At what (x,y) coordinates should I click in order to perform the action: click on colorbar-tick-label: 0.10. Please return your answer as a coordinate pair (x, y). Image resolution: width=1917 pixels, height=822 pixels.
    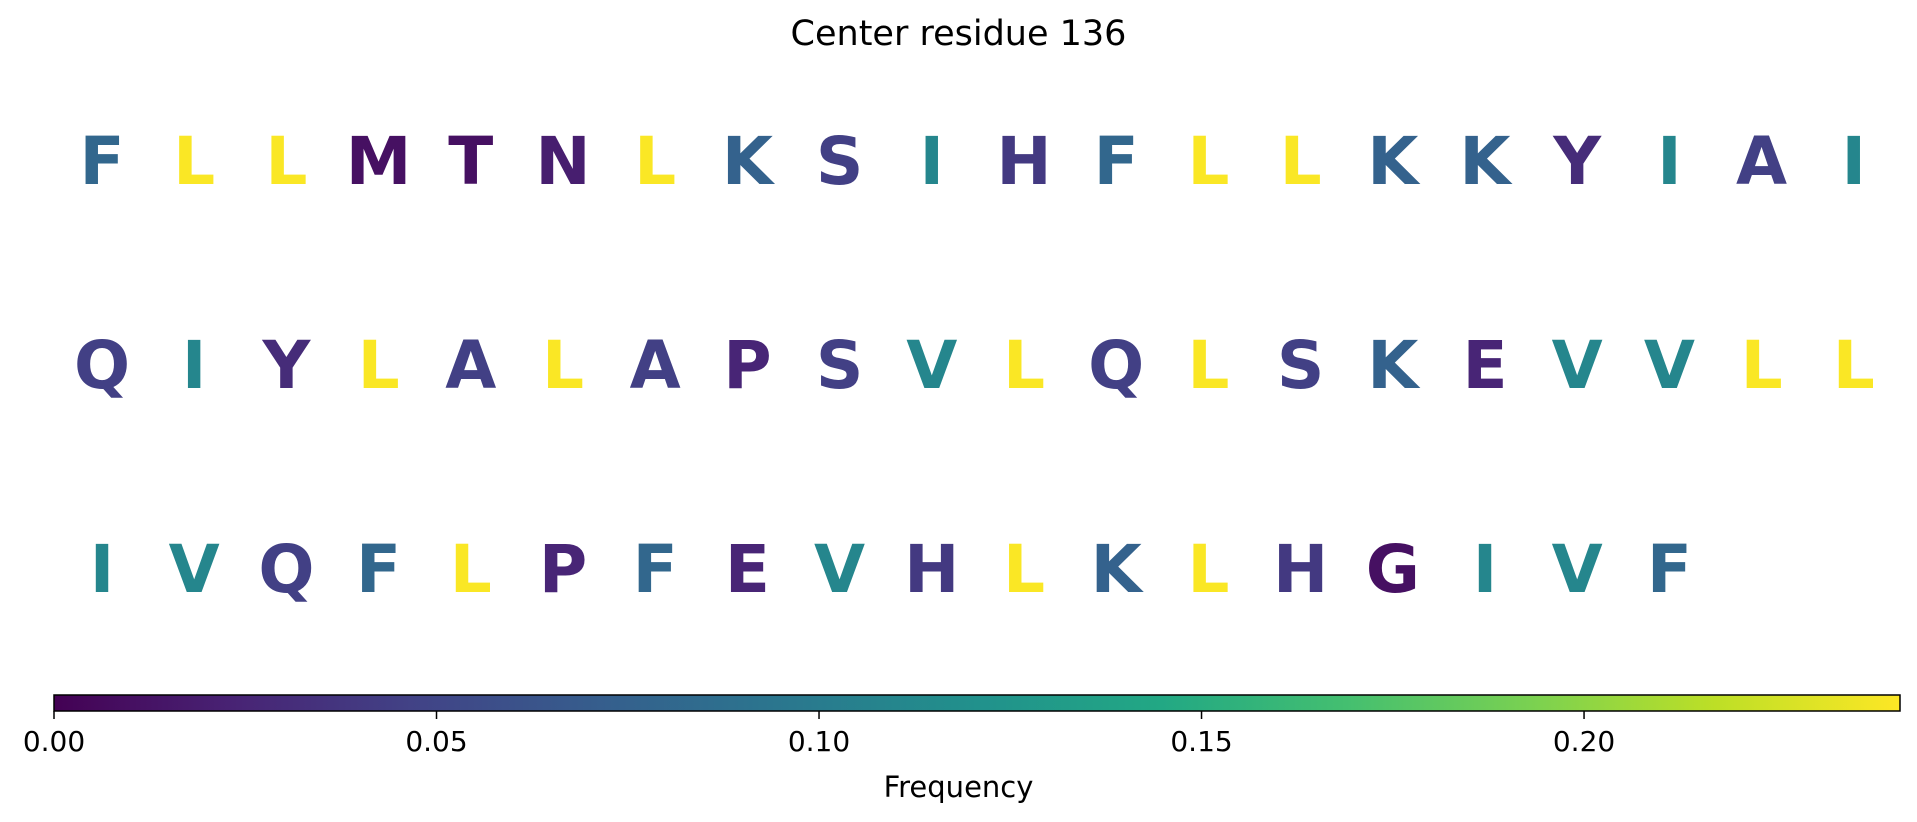
    Looking at the image, I should click on (819, 741).